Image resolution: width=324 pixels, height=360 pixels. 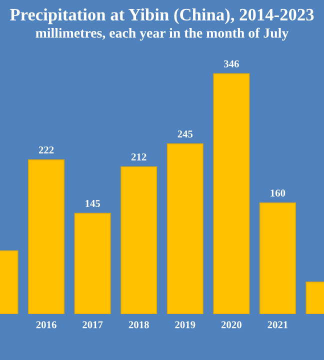 I want to click on data-label: 346, so click(x=231, y=64).